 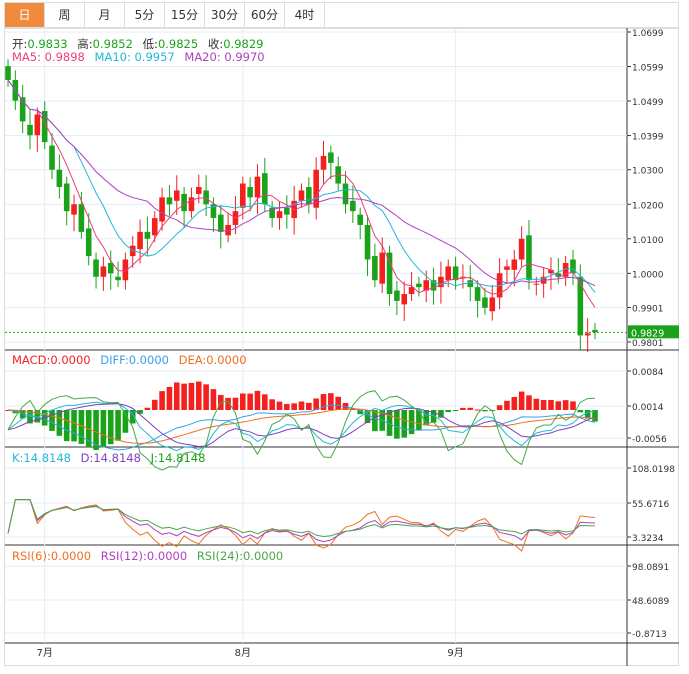 I want to click on rsi-tick-label: 48.6089, so click(x=650, y=602).